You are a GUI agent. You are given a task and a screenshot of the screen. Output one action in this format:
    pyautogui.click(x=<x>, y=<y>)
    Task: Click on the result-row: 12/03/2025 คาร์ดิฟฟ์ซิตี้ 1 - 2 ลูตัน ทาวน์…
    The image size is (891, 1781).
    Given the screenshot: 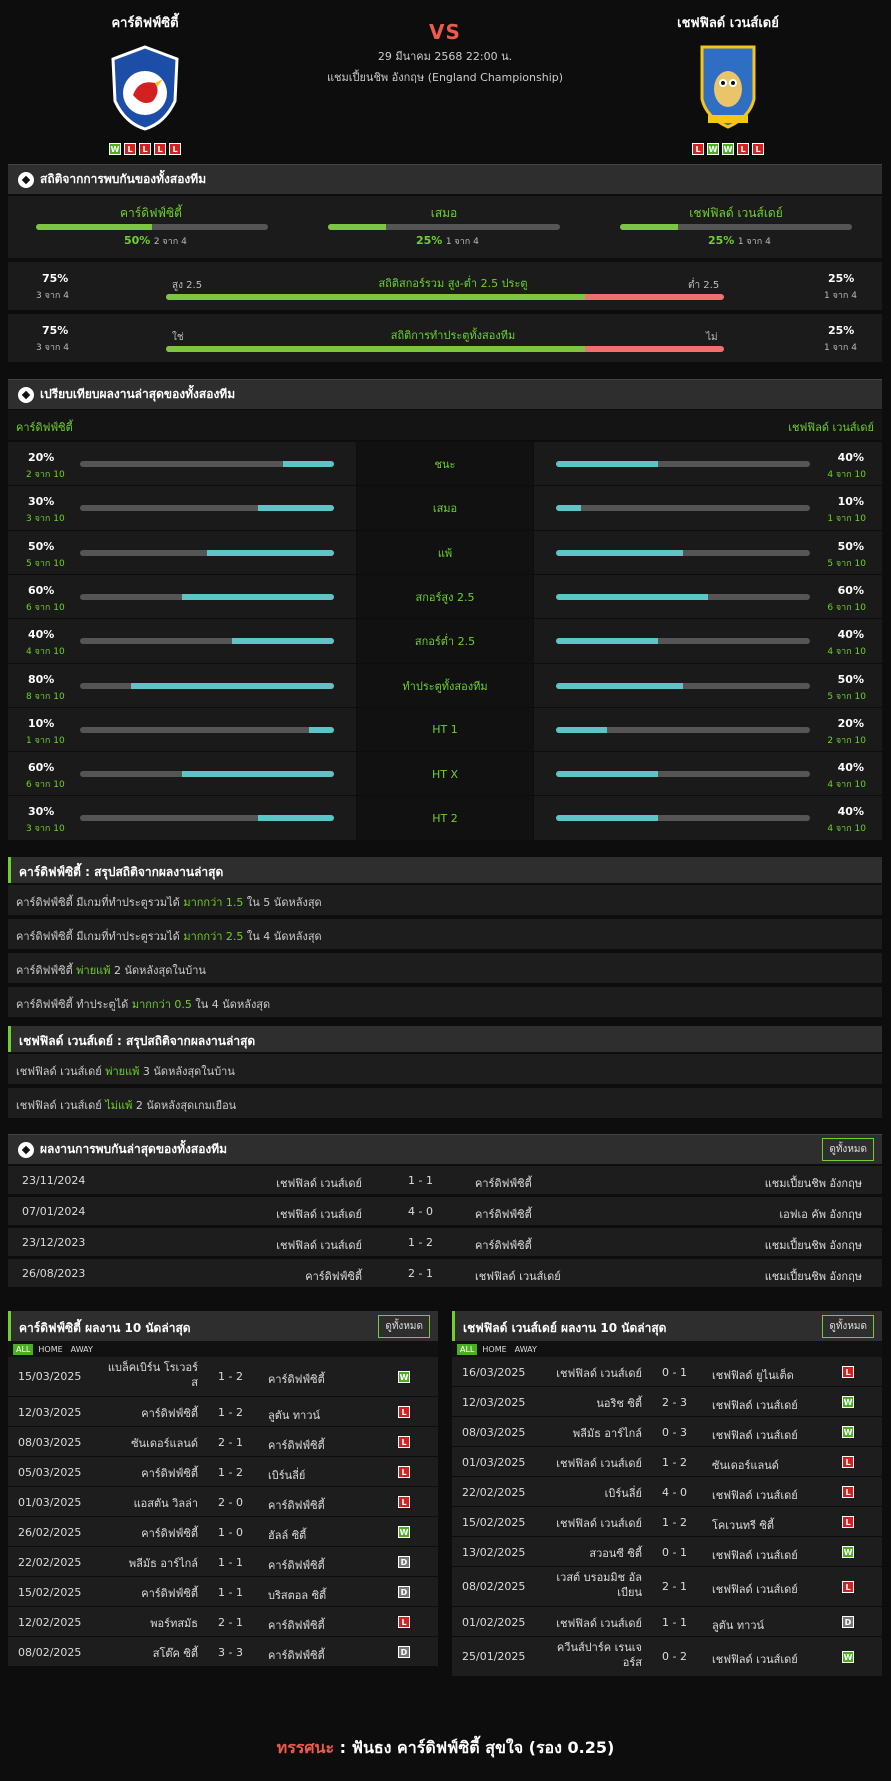 What is the action you would take?
    pyautogui.click(x=223, y=1412)
    